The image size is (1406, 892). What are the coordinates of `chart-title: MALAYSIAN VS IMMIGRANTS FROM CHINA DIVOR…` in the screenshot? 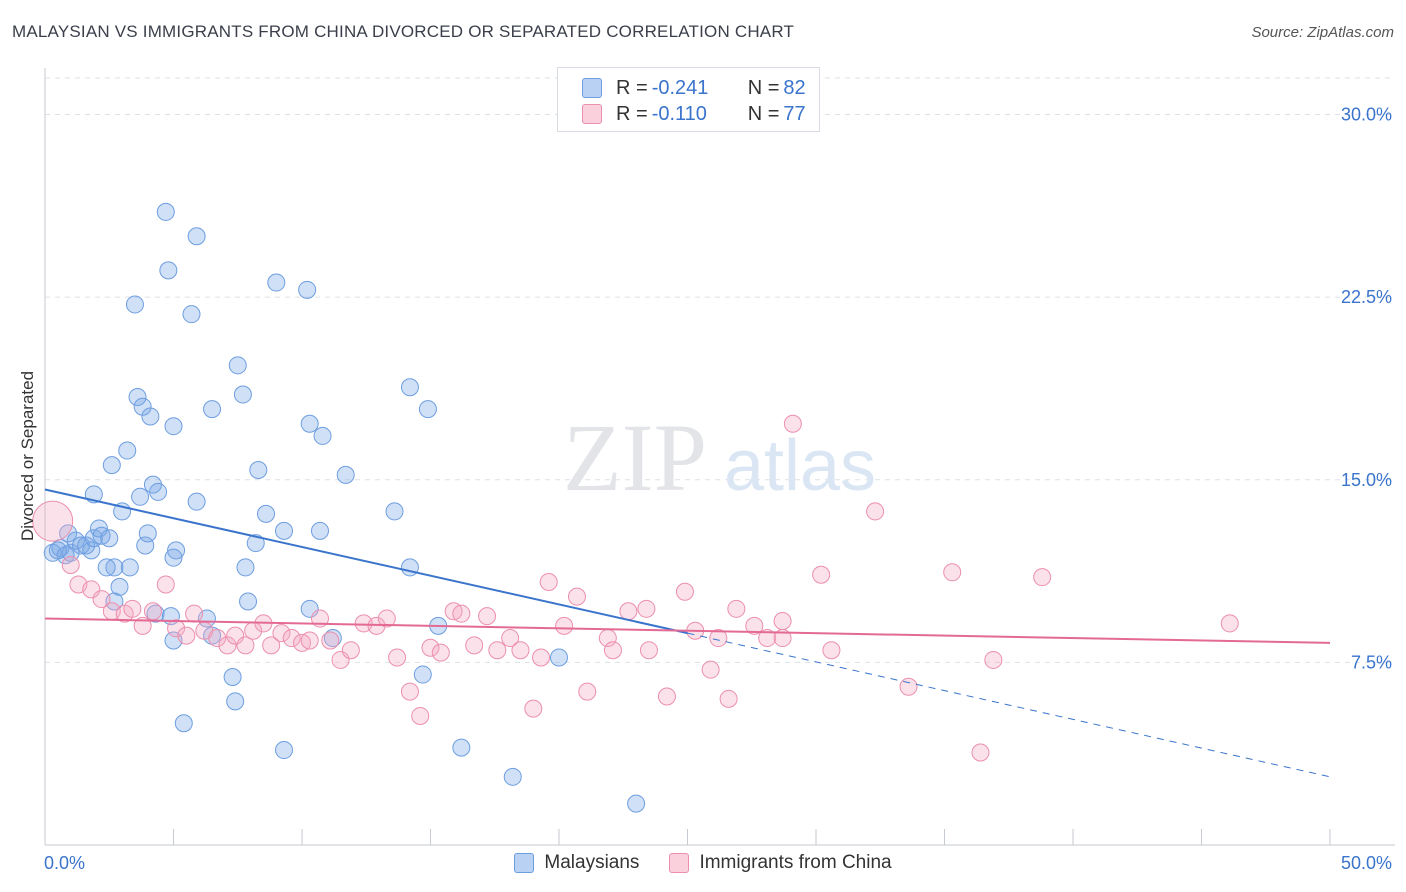 It's located at (403, 31).